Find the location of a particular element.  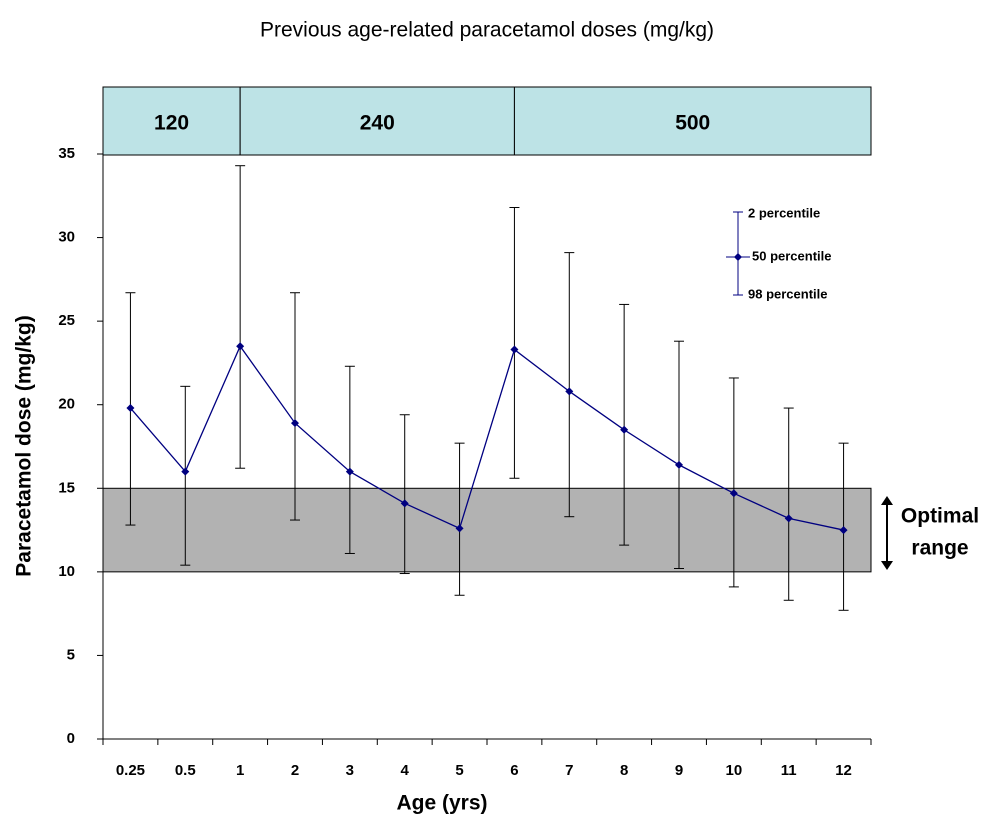

legend-label: 2 percentile is located at coordinates (784, 212).